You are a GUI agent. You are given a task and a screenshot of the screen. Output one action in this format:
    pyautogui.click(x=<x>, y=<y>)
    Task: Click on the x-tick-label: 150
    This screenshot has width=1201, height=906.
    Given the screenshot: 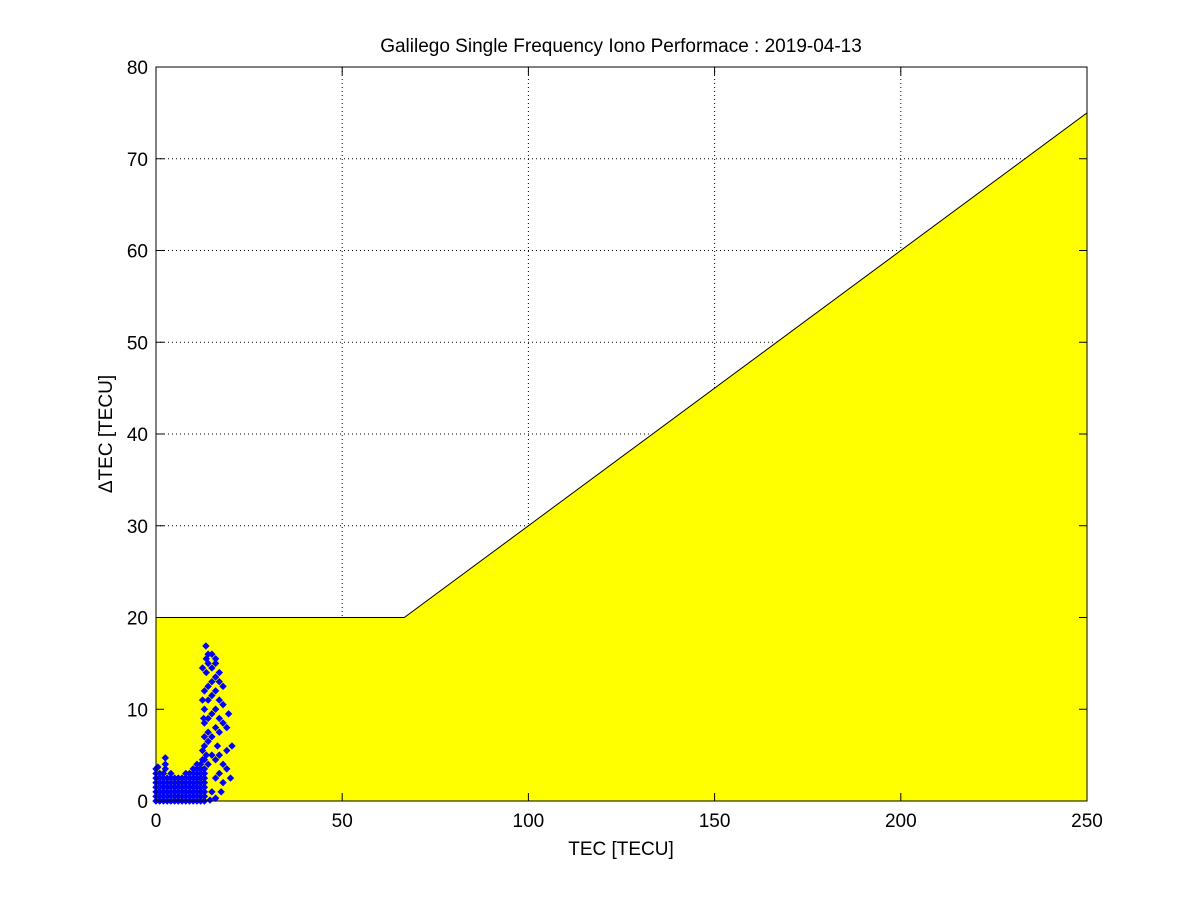 What is the action you would take?
    pyautogui.click(x=715, y=821)
    